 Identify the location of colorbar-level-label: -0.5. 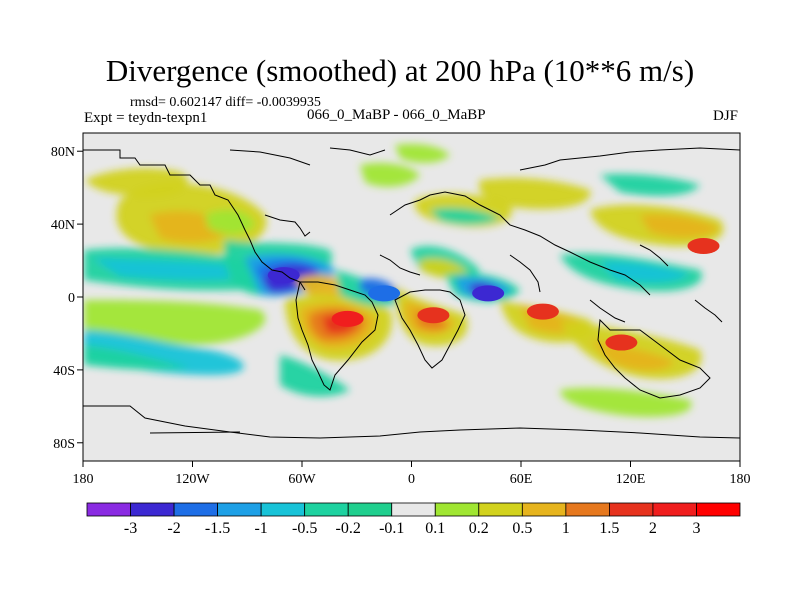
(304, 528).